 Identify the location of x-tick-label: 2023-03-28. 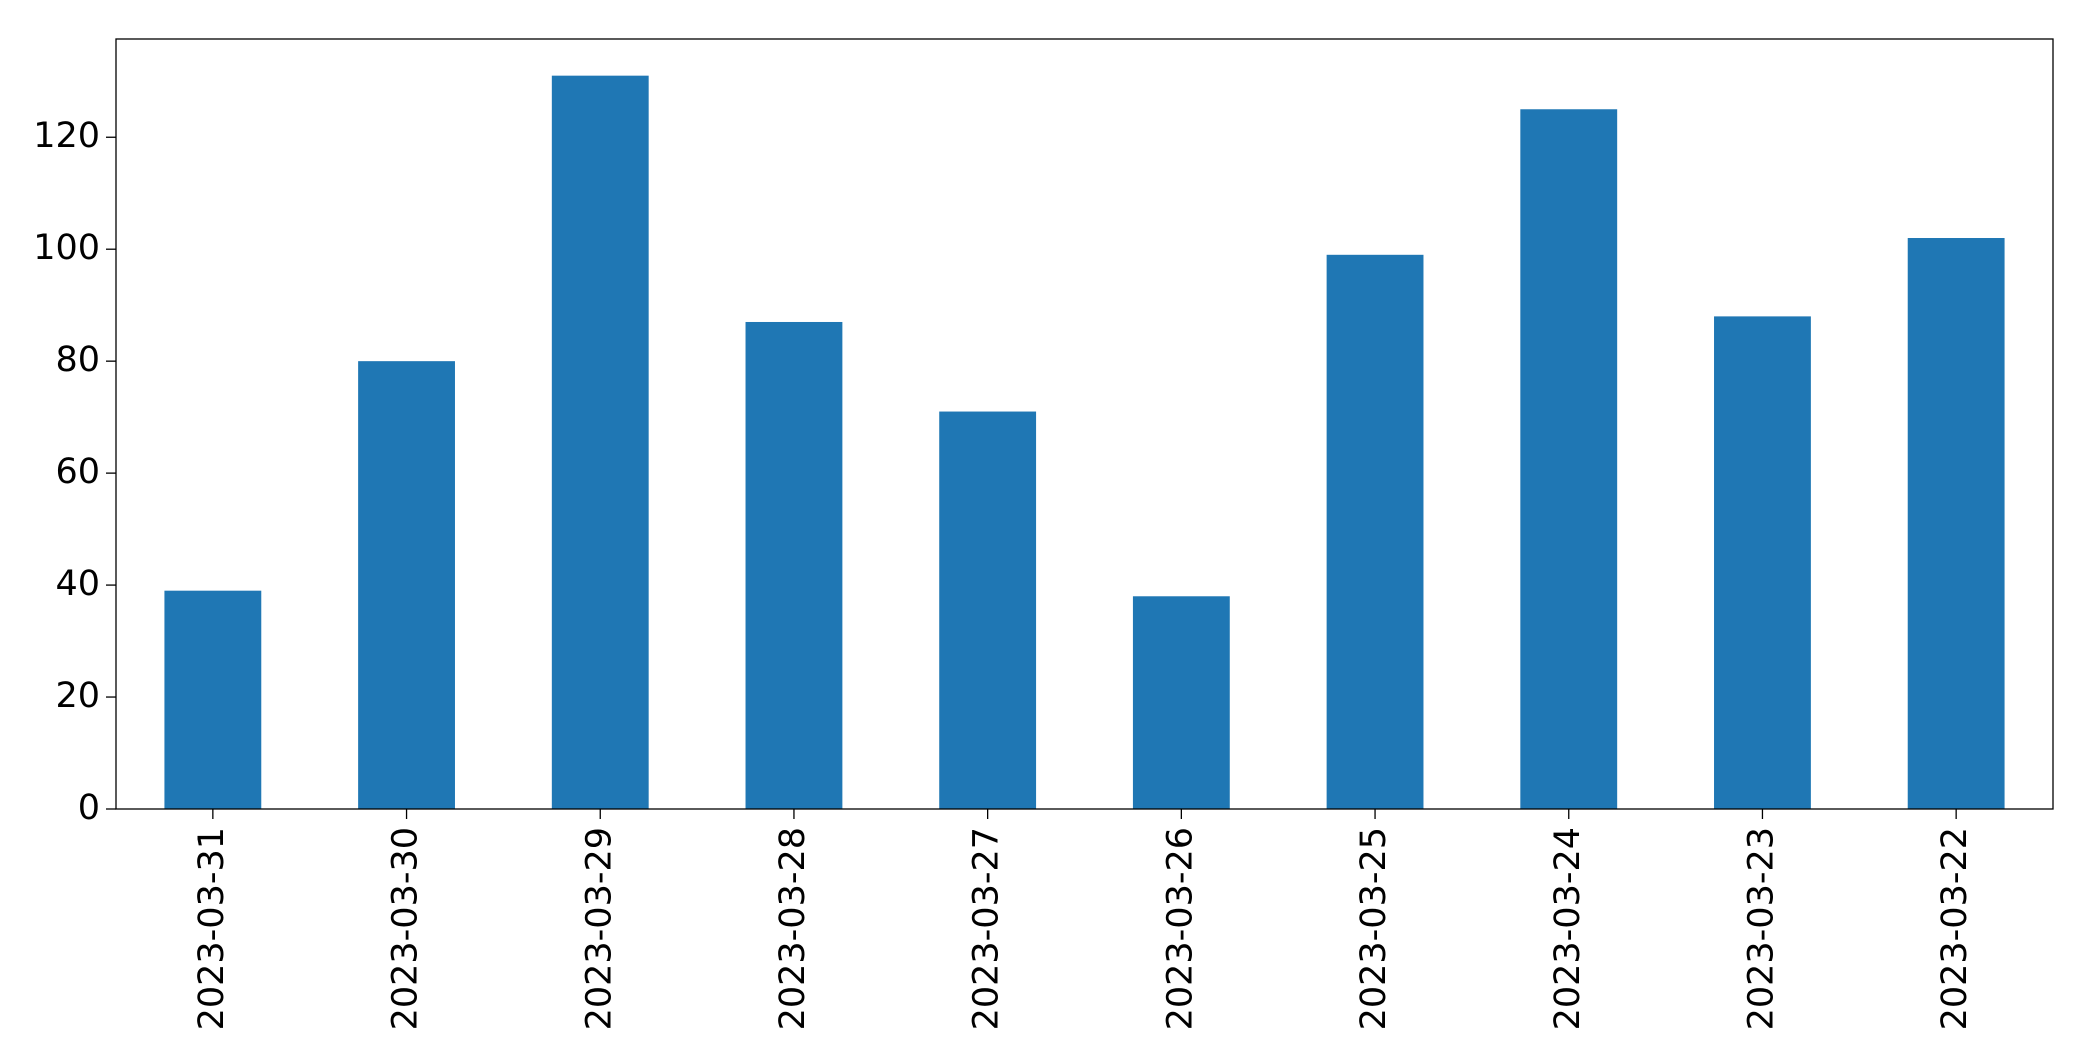
(793, 928).